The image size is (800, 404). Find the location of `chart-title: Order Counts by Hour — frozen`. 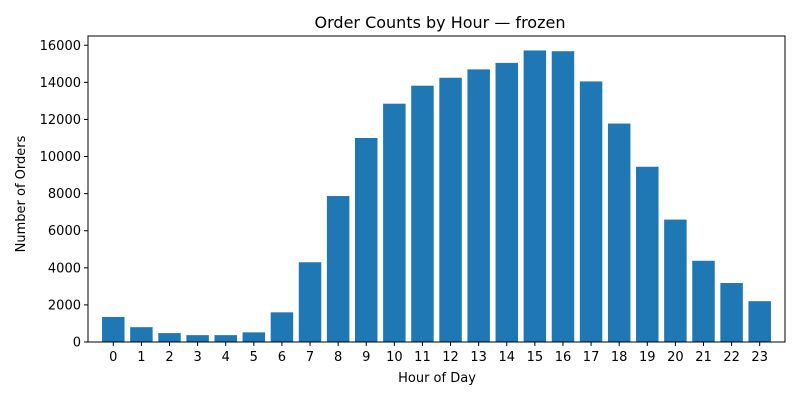

chart-title: Order Counts by Hour — frozen is located at coordinates (440, 22).